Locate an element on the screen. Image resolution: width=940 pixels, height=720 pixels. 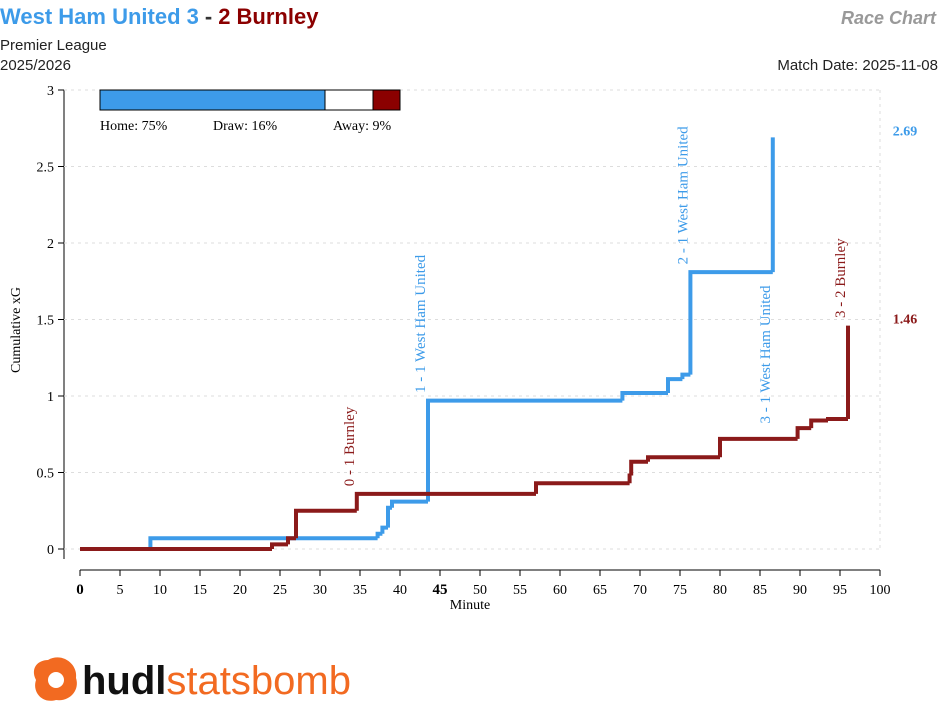
x-tick-label: 80 is located at coordinates (720, 590).